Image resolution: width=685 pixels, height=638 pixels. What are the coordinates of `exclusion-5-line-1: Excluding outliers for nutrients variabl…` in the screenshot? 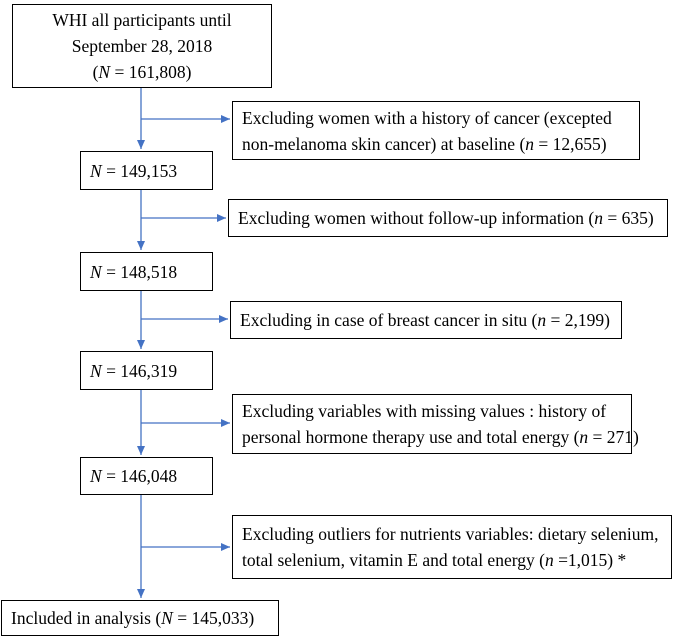 It's located at (450, 534).